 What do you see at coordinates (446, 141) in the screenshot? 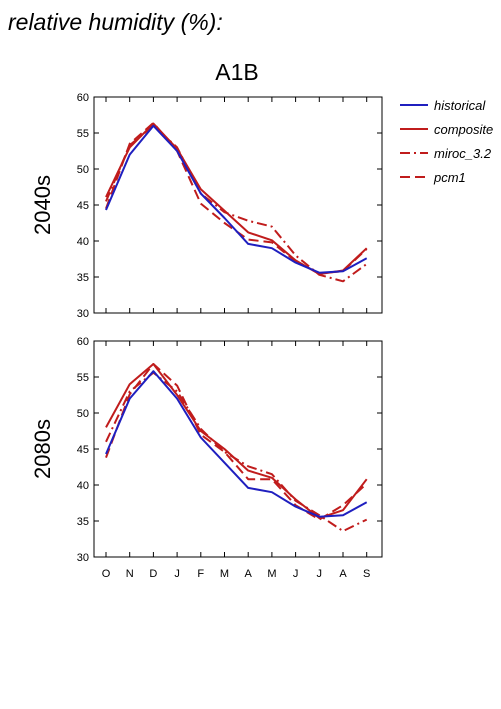
I see `legend: historical composite miroc_3.2 pcm1` at bounding box center [446, 141].